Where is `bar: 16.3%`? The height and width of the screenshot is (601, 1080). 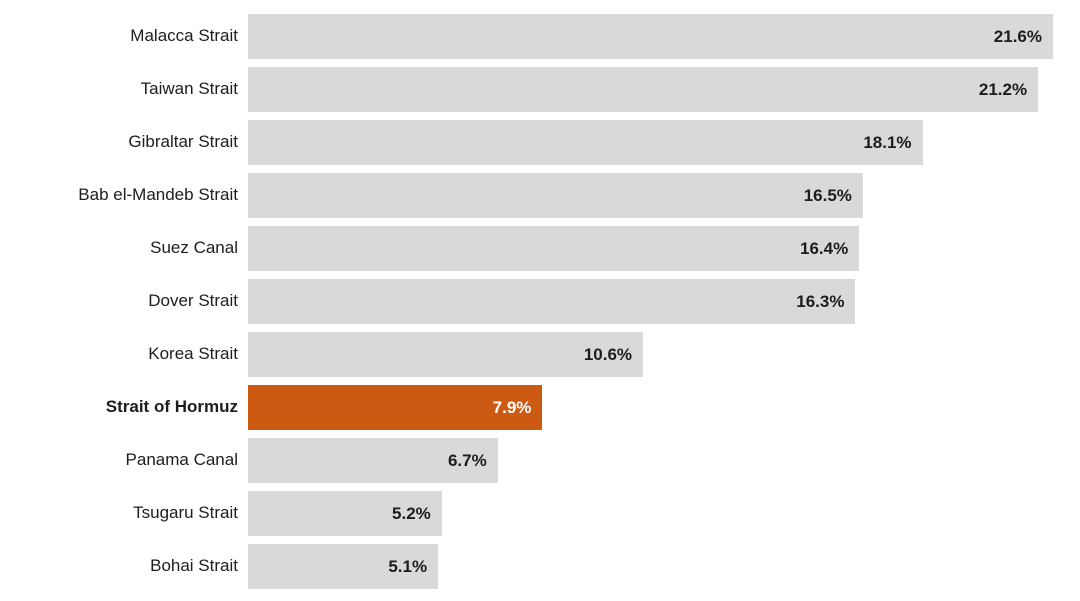 bar: 16.3% is located at coordinates (552, 301).